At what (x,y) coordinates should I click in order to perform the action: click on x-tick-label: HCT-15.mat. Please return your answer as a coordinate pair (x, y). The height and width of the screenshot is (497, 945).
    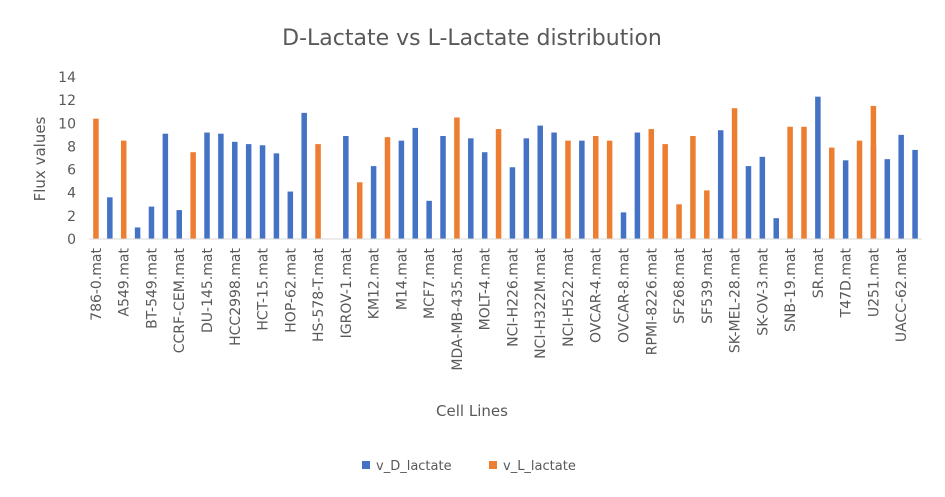
    Looking at the image, I should click on (264, 288).